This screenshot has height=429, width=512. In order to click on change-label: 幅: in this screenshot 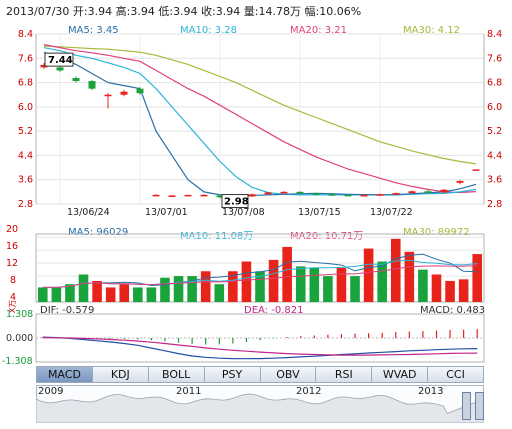, I will do `click(312, 11)`.